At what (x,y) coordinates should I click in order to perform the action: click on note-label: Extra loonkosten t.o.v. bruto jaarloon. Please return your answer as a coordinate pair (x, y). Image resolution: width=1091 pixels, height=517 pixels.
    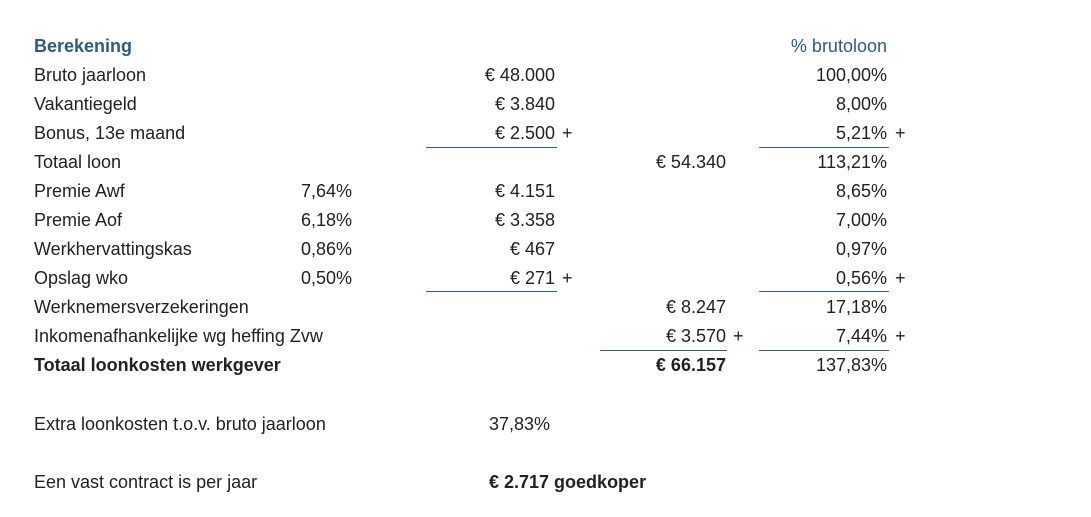
    Looking at the image, I should click on (180, 424).